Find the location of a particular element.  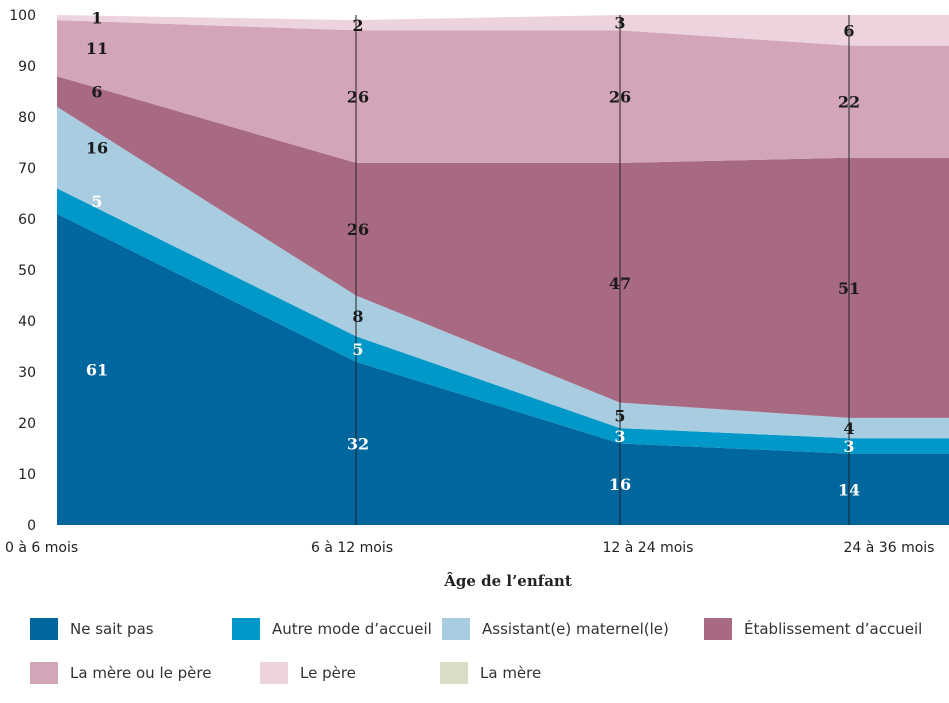

data-label: 1 is located at coordinates (96, 18).